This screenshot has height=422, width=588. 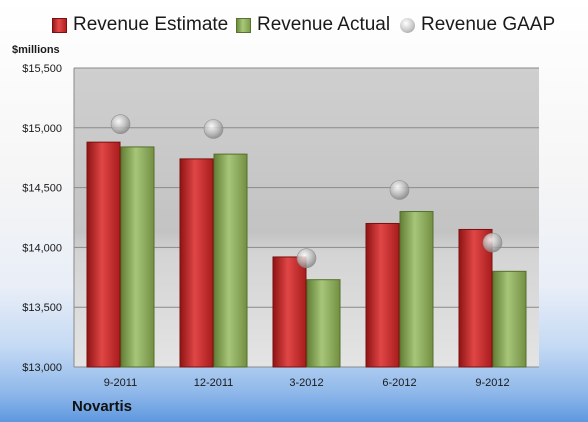 I want to click on legend-item-actual: Revenue Actual, so click(x=313, y=25).